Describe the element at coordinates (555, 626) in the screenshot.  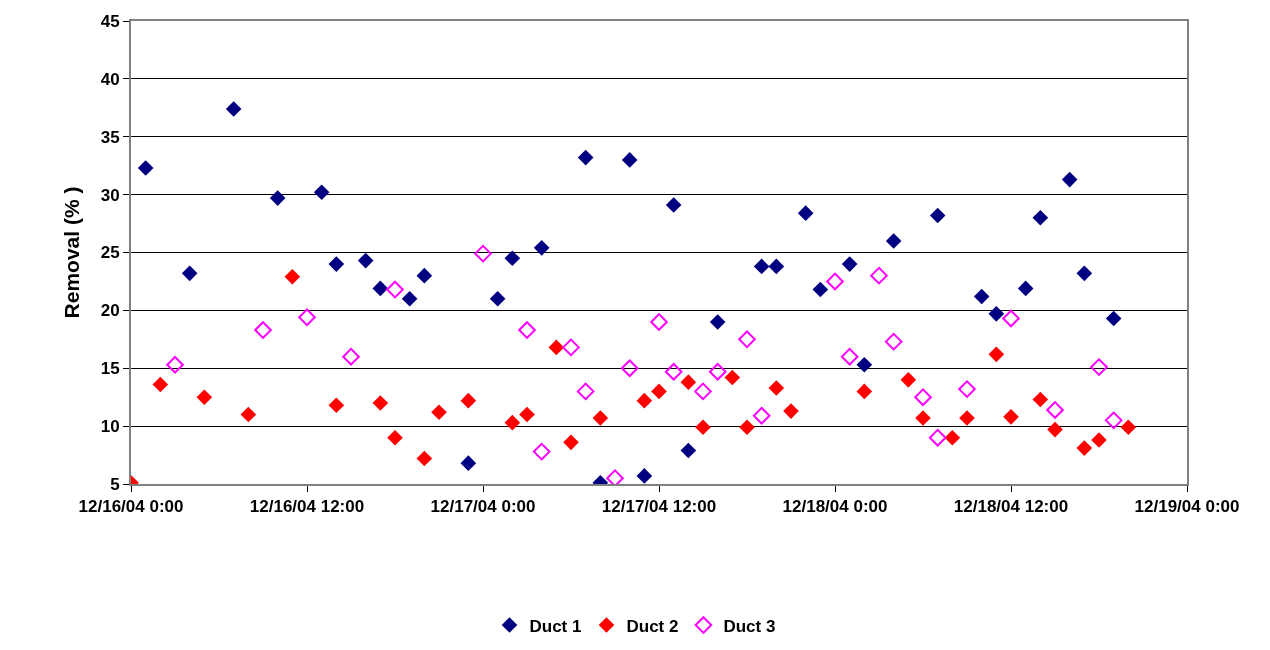
I see `legend-label: Duct 1` at that location.